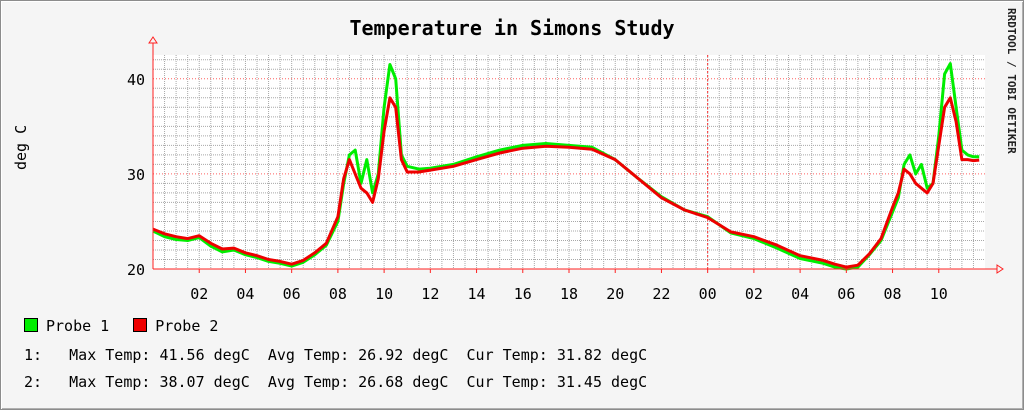 Image resolution: width=1024 pixels, height=410 pixels. I want to click on x-tick-label: 00, so click(708, 294).